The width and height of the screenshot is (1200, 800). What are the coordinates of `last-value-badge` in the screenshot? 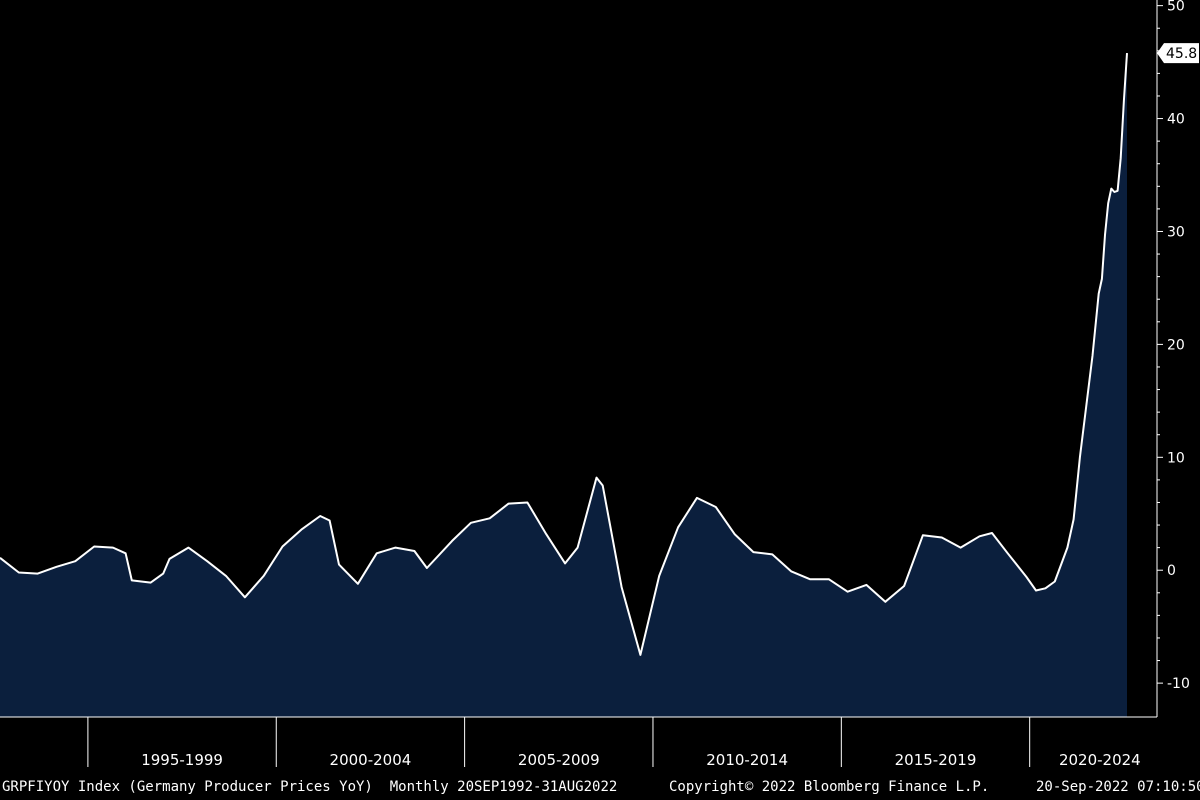 It's located at (1178, 53).